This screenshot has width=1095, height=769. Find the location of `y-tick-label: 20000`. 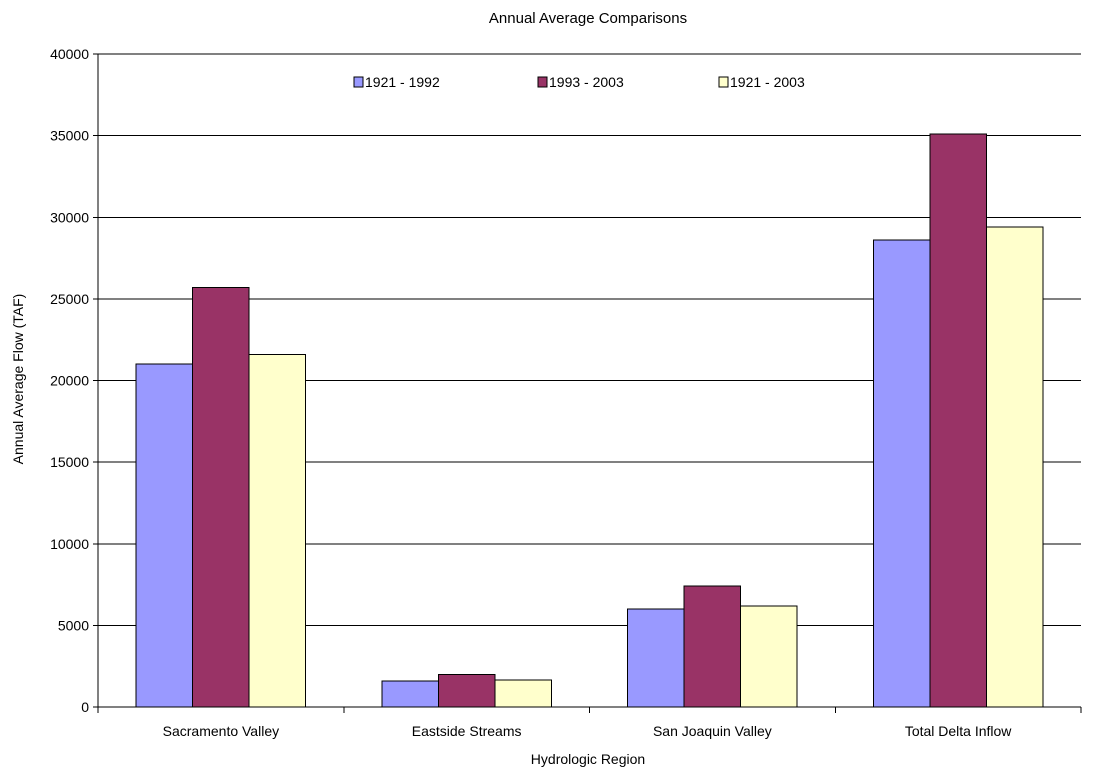

y-tick-label: 20000 is located at coordinates (69, 381).